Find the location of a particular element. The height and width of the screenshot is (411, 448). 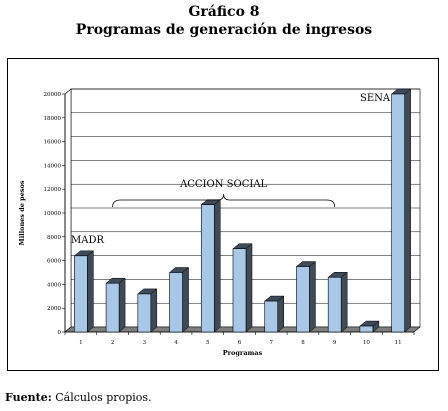

x-tick-label: 2 is located at coordinates (113, 343).